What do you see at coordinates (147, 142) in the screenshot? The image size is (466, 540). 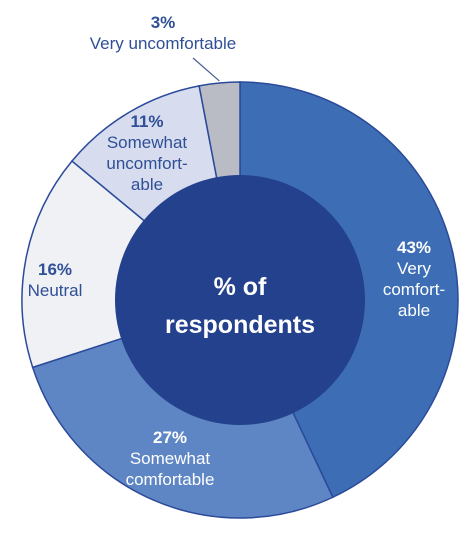 I see `slice-label-somewhat-uncomfortable-line-1: Somewhat` at bounding box center [147, 142].